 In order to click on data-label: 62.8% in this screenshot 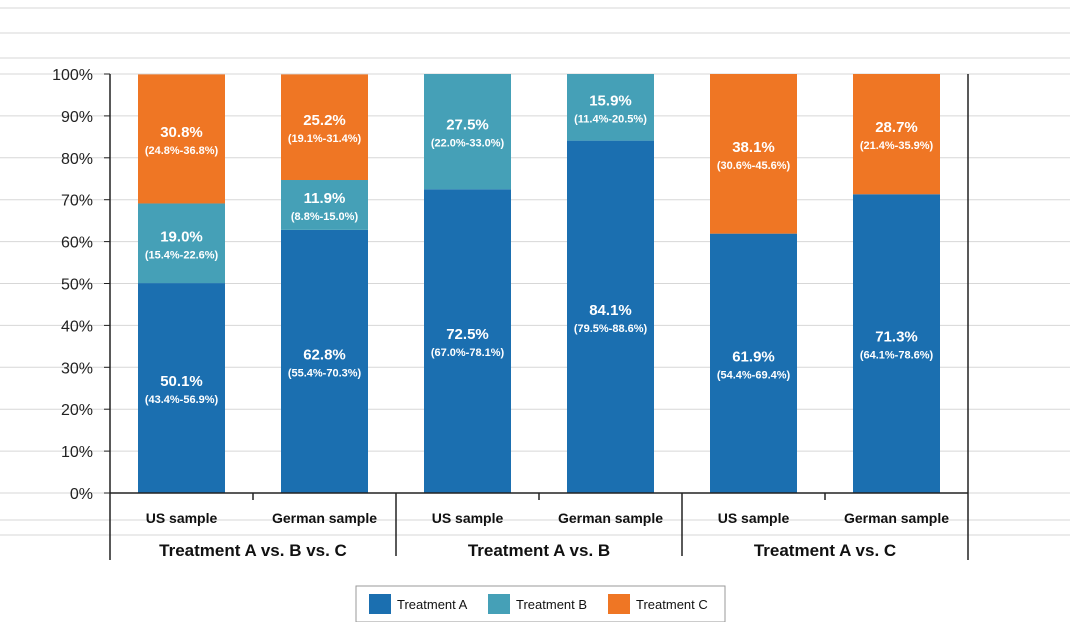, I will do `click(324, 354)`.